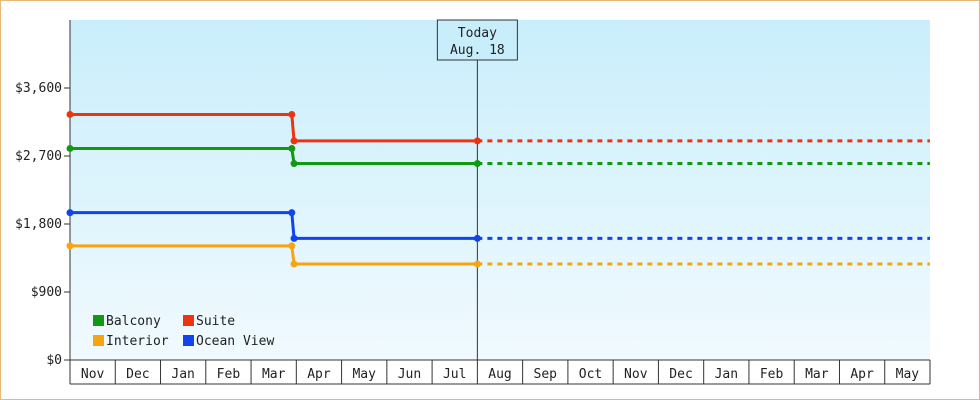  Describe the element at coordinates (454, 374) in the screenshot. I see `x-tick-label: Jul` at that location.